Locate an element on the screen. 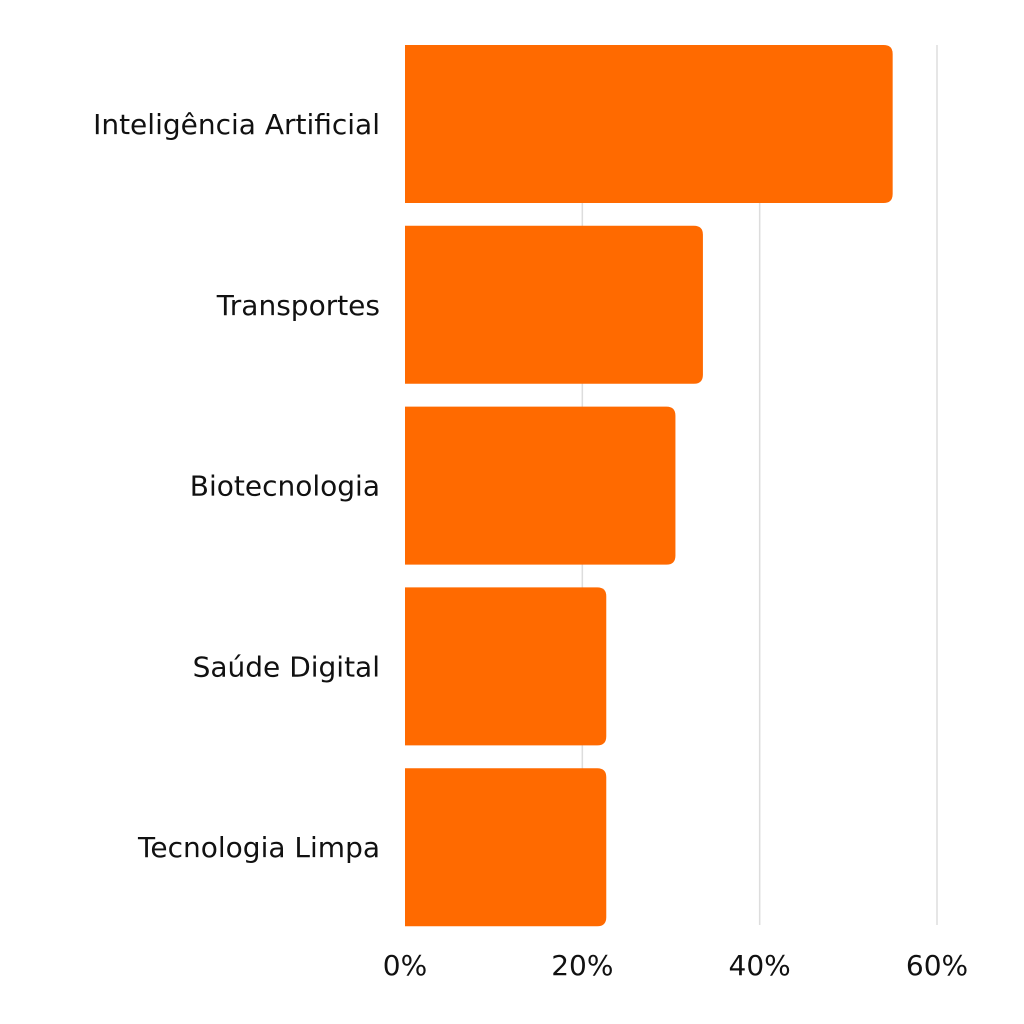 This screenshot has width=1024, height=1024. x-tick-label-0: 0% is located at coordinates (405, 965).